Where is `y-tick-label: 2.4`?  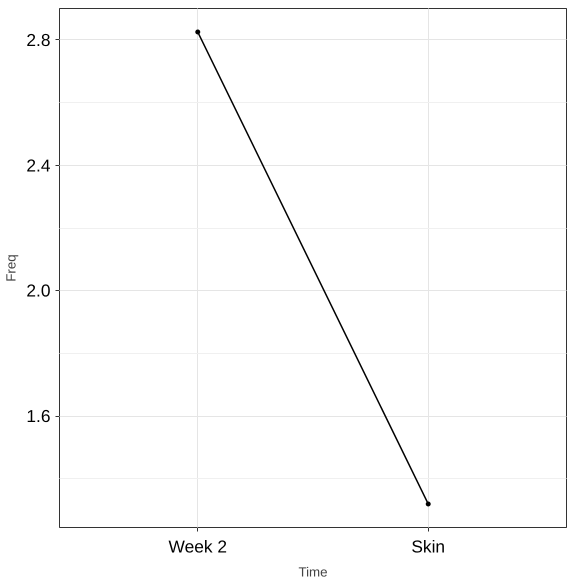
y-tick-label: 2.4 is located at coordinates (38, 165).